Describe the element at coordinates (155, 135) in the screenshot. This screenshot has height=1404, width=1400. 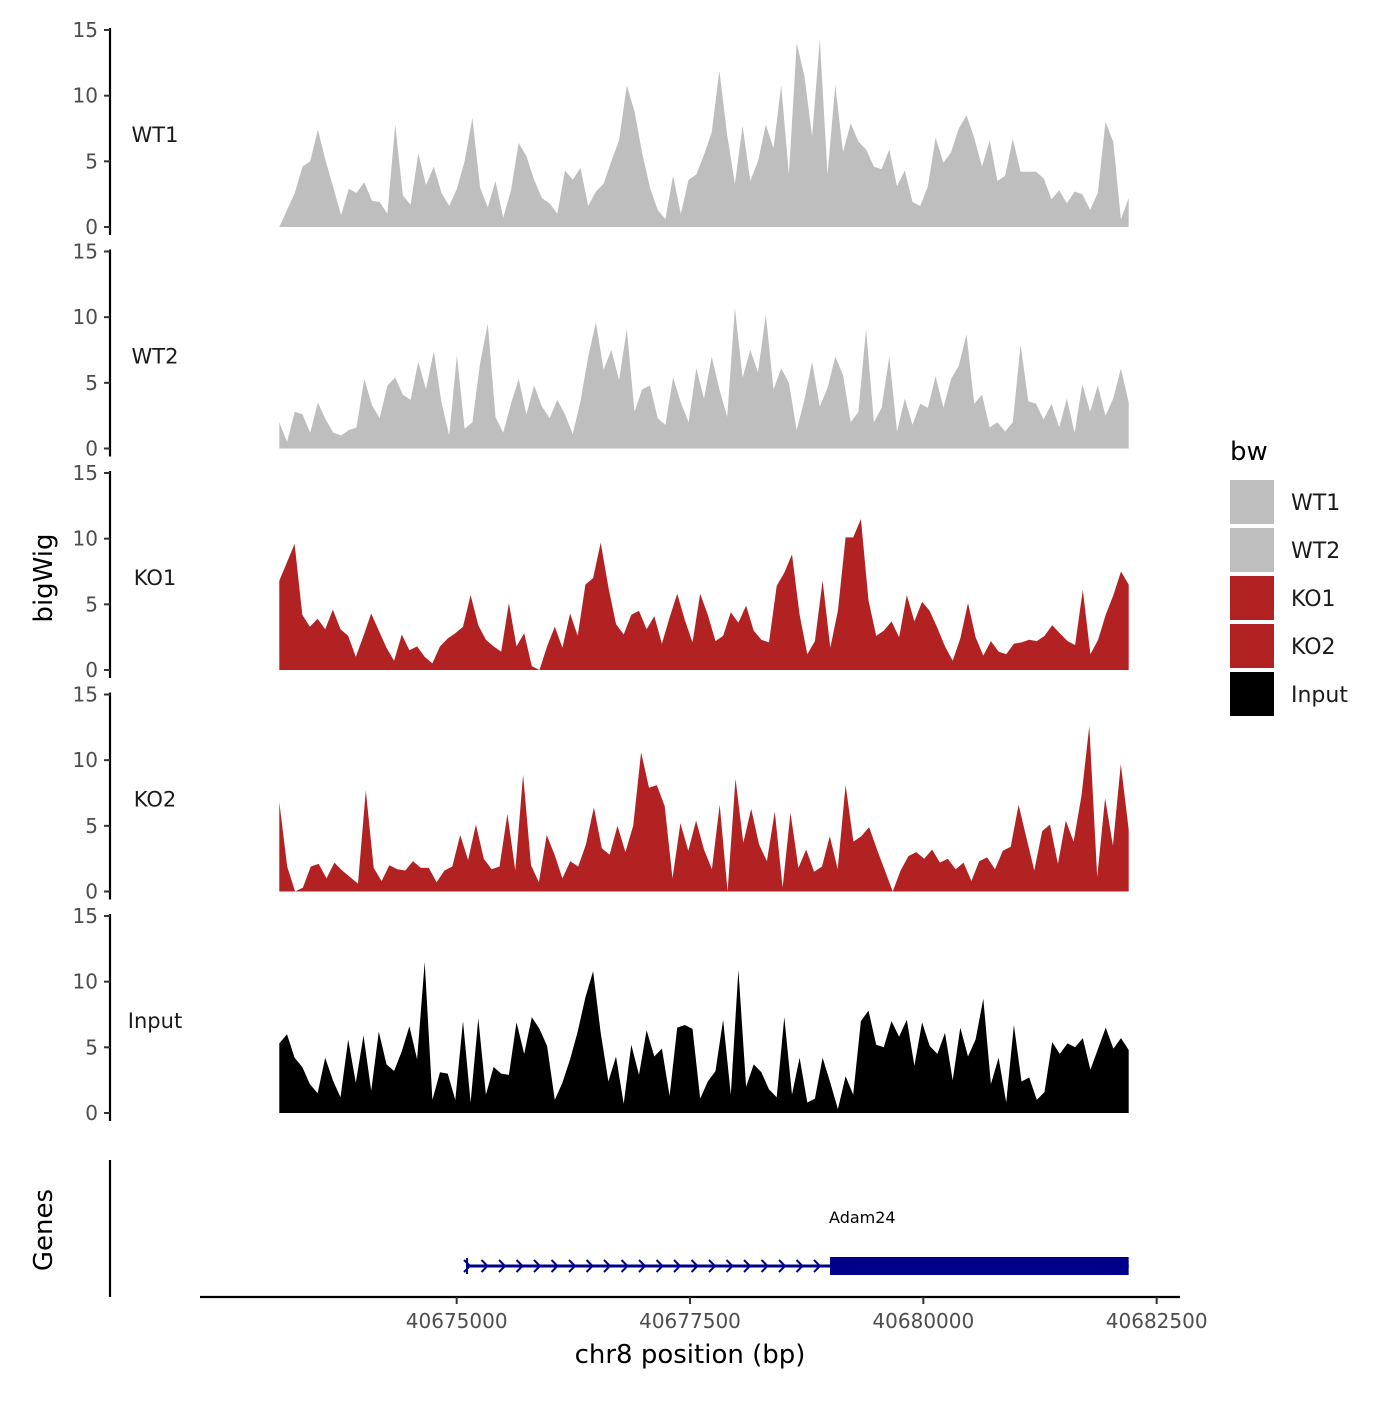
I see `track-label-WT1: WT1` at that location.